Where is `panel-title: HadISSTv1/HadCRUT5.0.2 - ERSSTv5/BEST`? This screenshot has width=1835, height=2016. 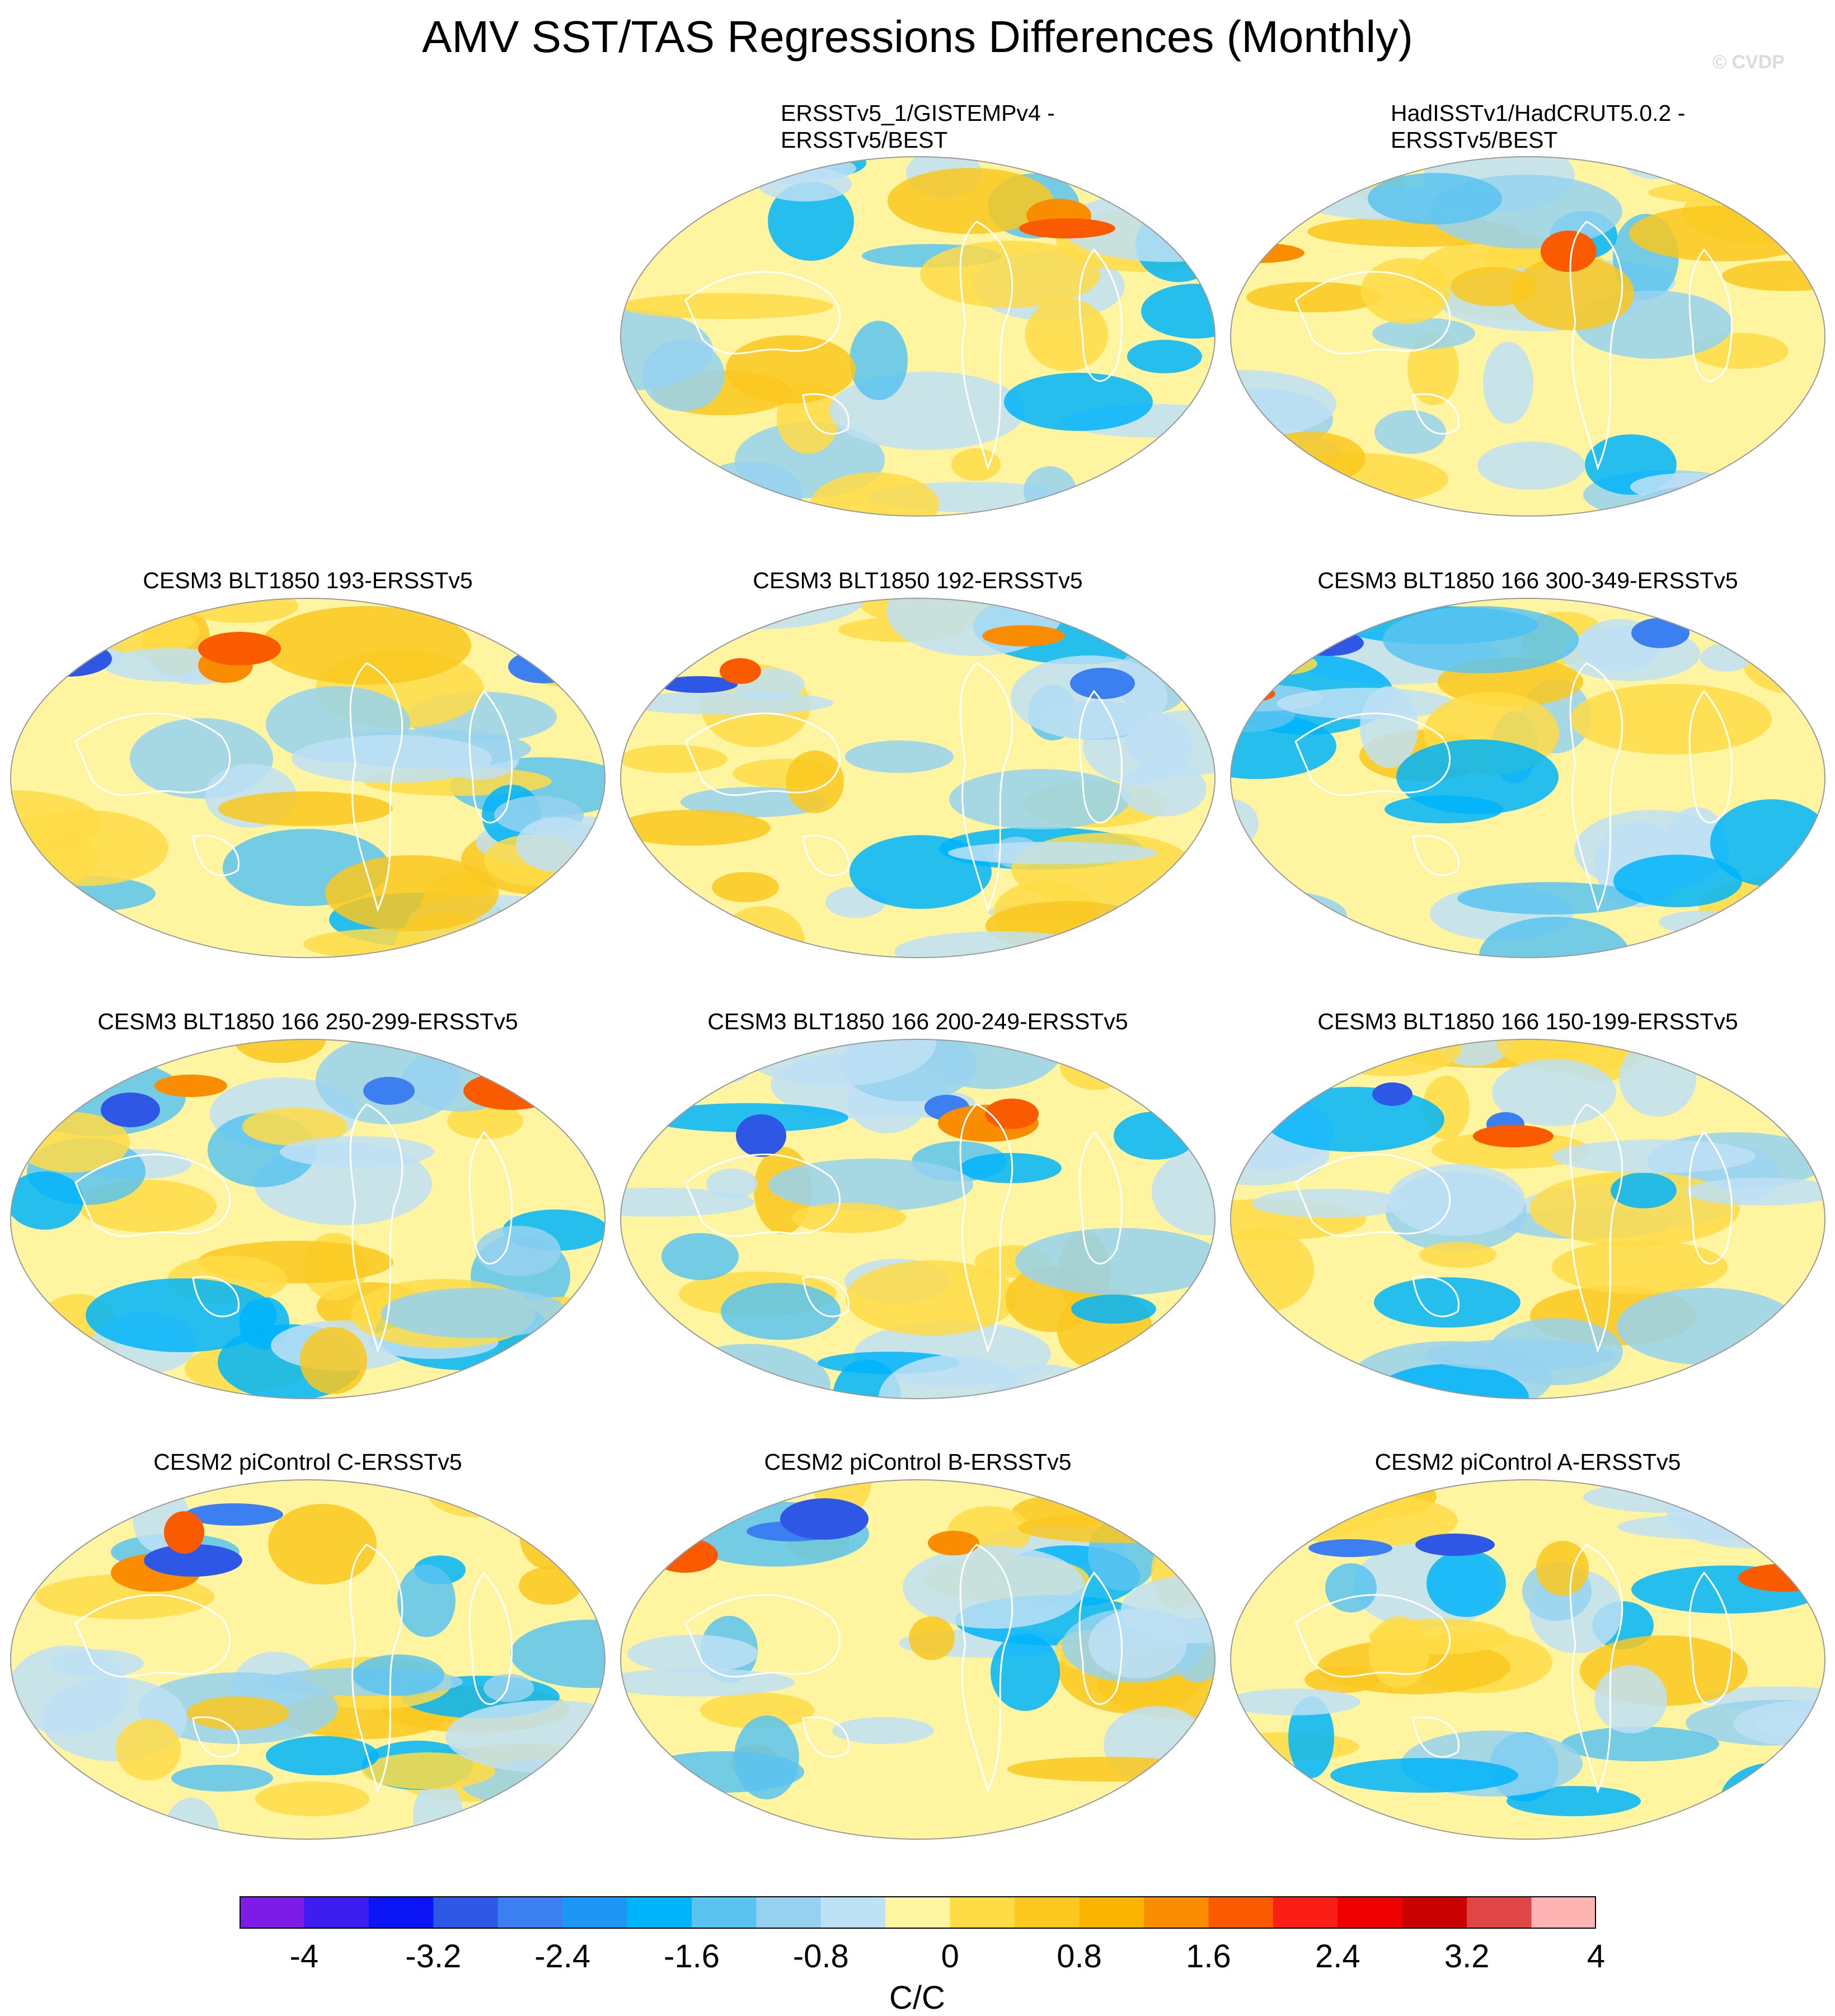 panel-title: HadISSTv1/HadCRUT5.0.2 - ERSSTv5/BEST is located at coordinates (1539, 126).